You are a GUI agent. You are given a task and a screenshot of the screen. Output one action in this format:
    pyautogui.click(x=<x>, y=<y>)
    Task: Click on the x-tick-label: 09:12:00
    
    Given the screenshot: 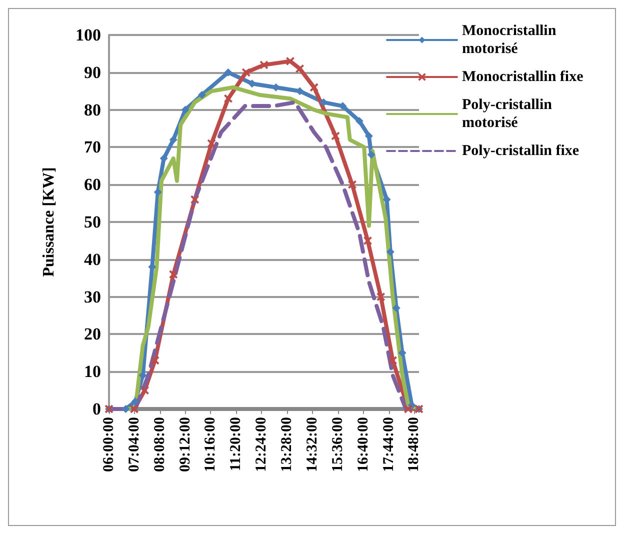 What is the action you would take?
    pyautogui.click(x=185, y=444)
    